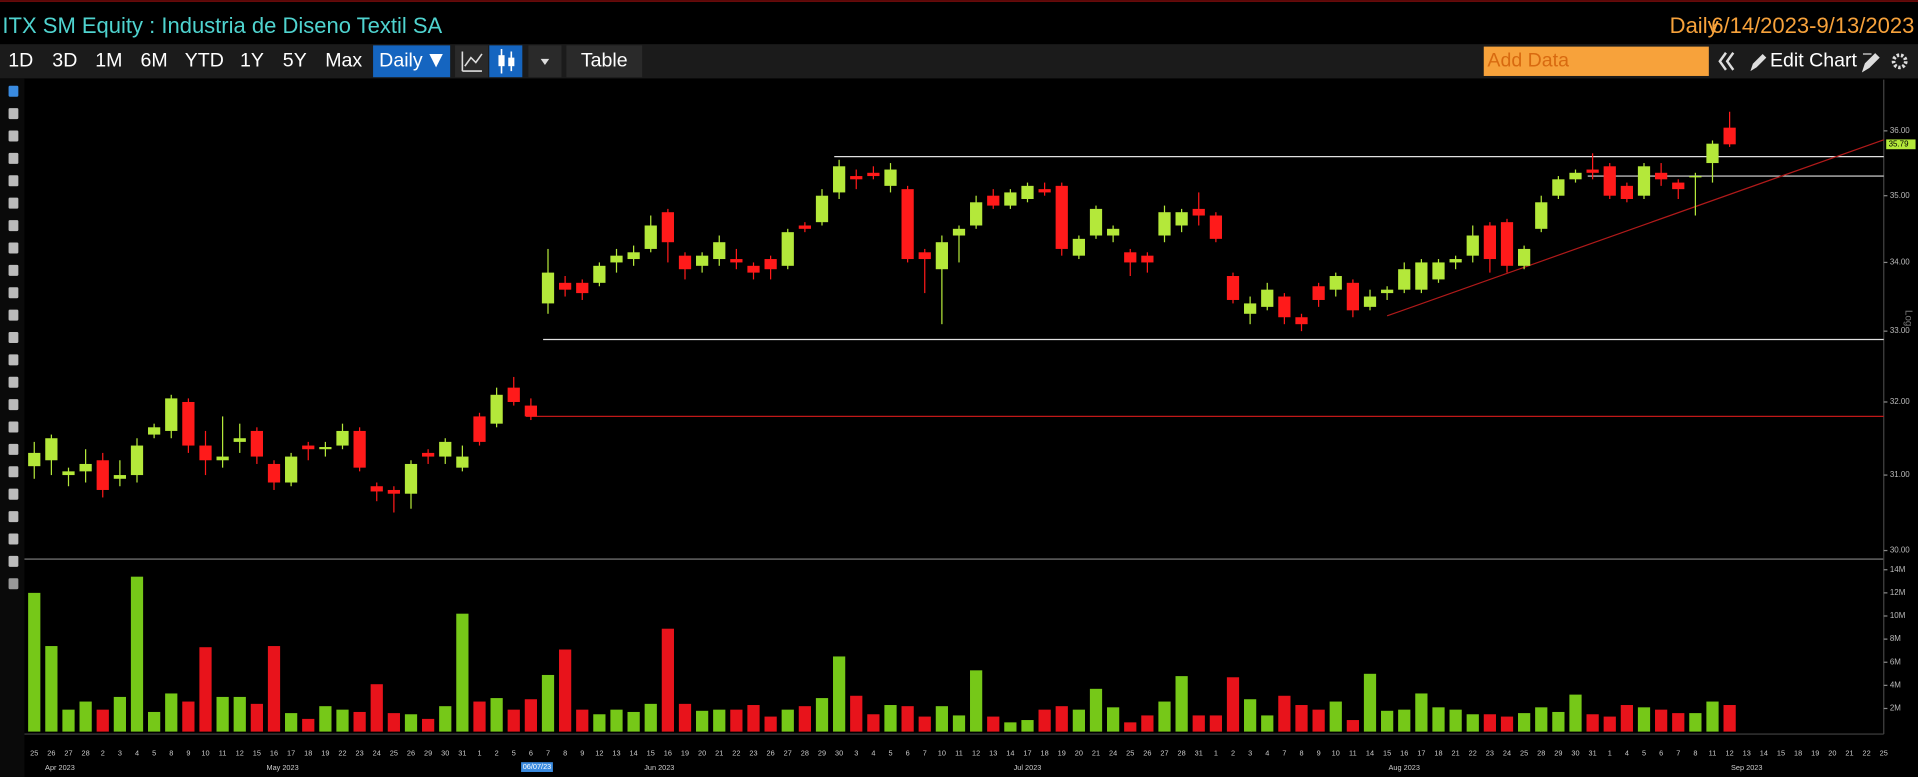 The width and height of the screenshot is (1918, 777). What do you see at coordinates (295, 60) in the screenshot?
I see `range-button: 5Y` at bounding box center [295, 60].